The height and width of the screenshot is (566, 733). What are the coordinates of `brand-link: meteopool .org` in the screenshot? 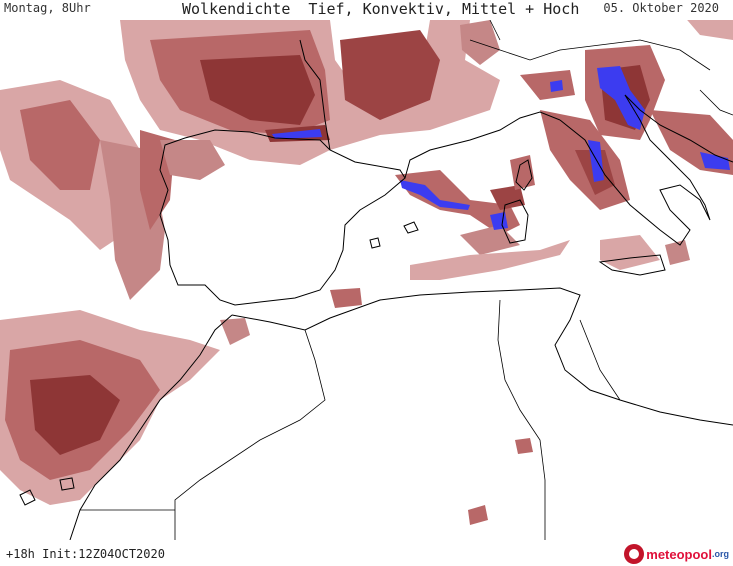 It's located at (676, 554).